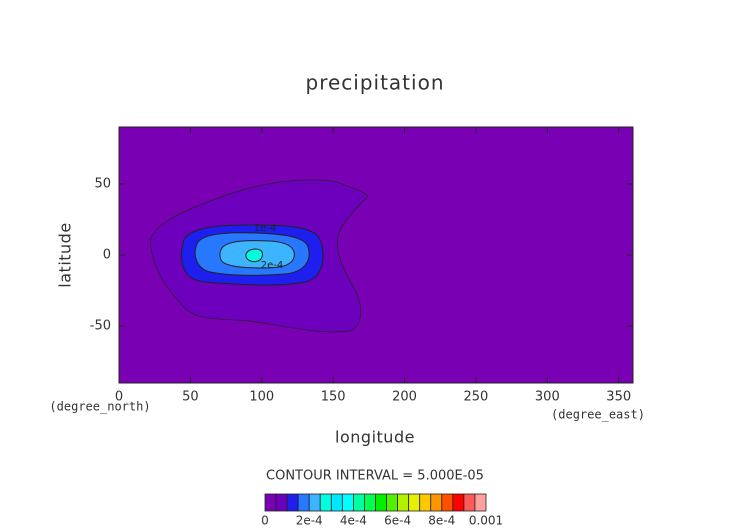  Describe the element at coordinates (190, 397) in the screenshot. I see `x-tick-label: 50` at that location.